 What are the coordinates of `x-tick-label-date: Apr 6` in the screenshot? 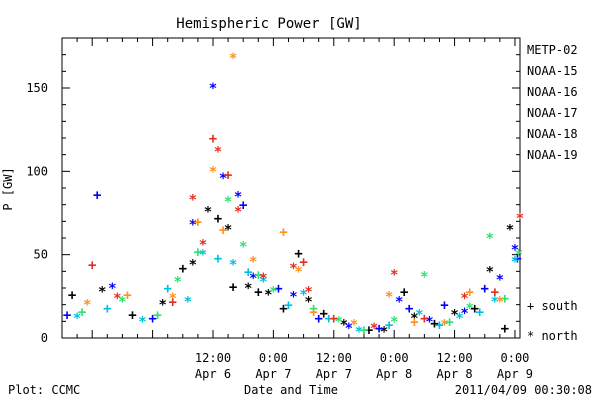 It's located at (213, 374).